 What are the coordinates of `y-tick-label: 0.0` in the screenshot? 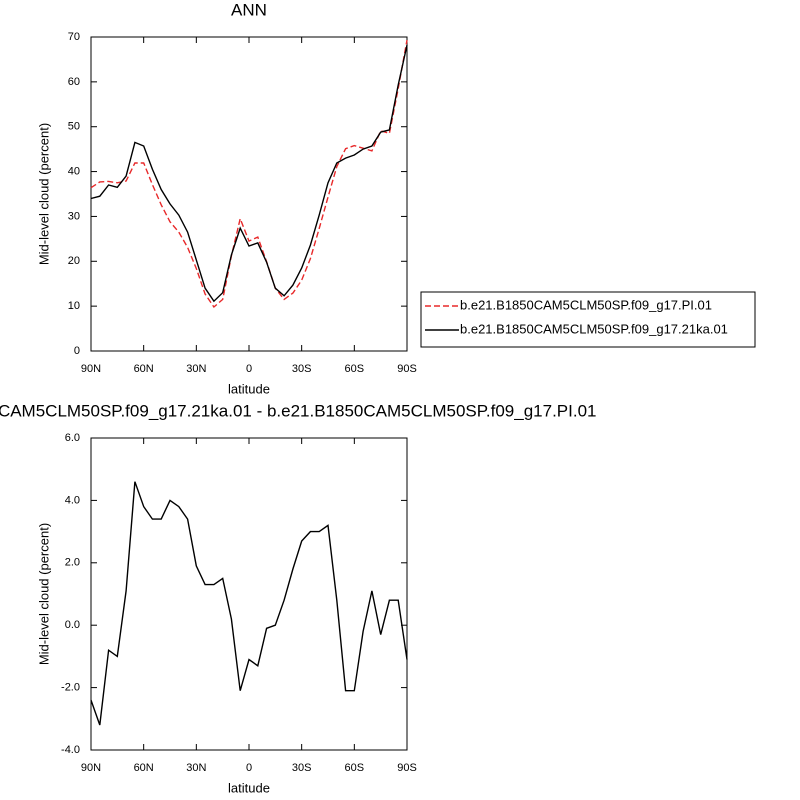 It's located at (72, 625).